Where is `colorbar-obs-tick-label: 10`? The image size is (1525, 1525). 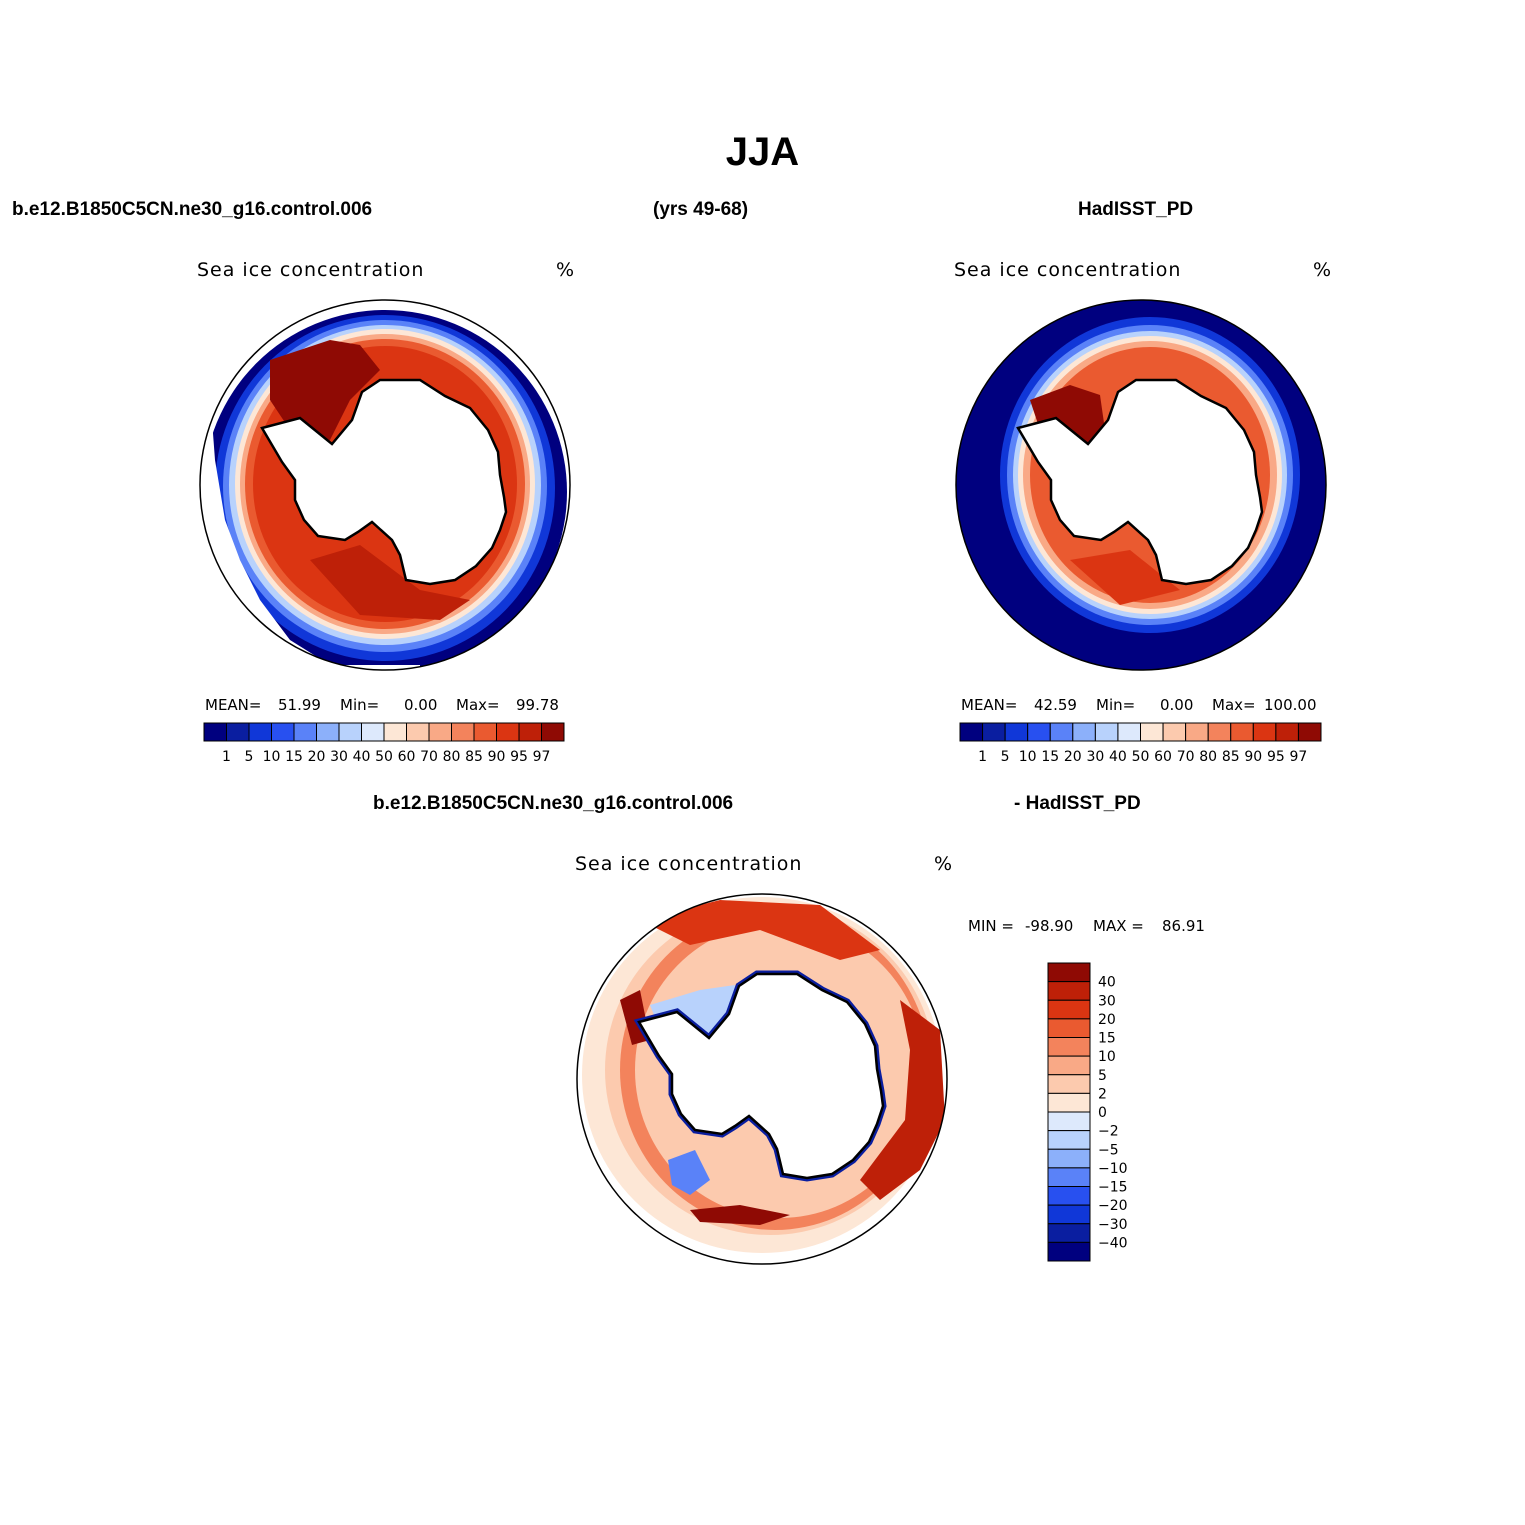 colorbar-obs-tick-label: 10 is located at coordinates (1028, 757).